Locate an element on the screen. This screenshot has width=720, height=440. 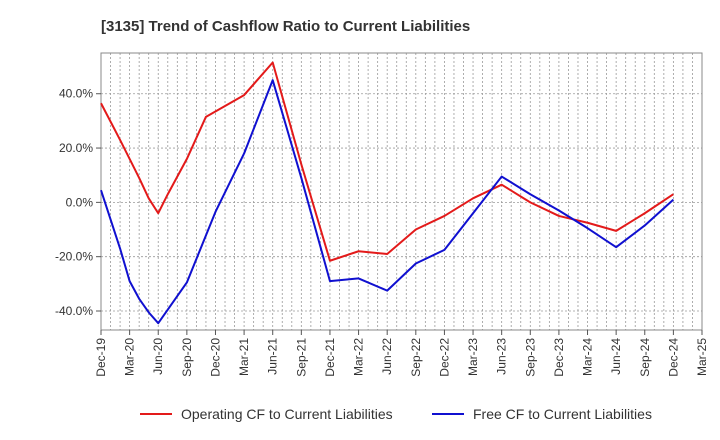
y-axis: 40.0% 20.0% 0.0% -20.0% -40.0% is located at coordinates (78, 202).